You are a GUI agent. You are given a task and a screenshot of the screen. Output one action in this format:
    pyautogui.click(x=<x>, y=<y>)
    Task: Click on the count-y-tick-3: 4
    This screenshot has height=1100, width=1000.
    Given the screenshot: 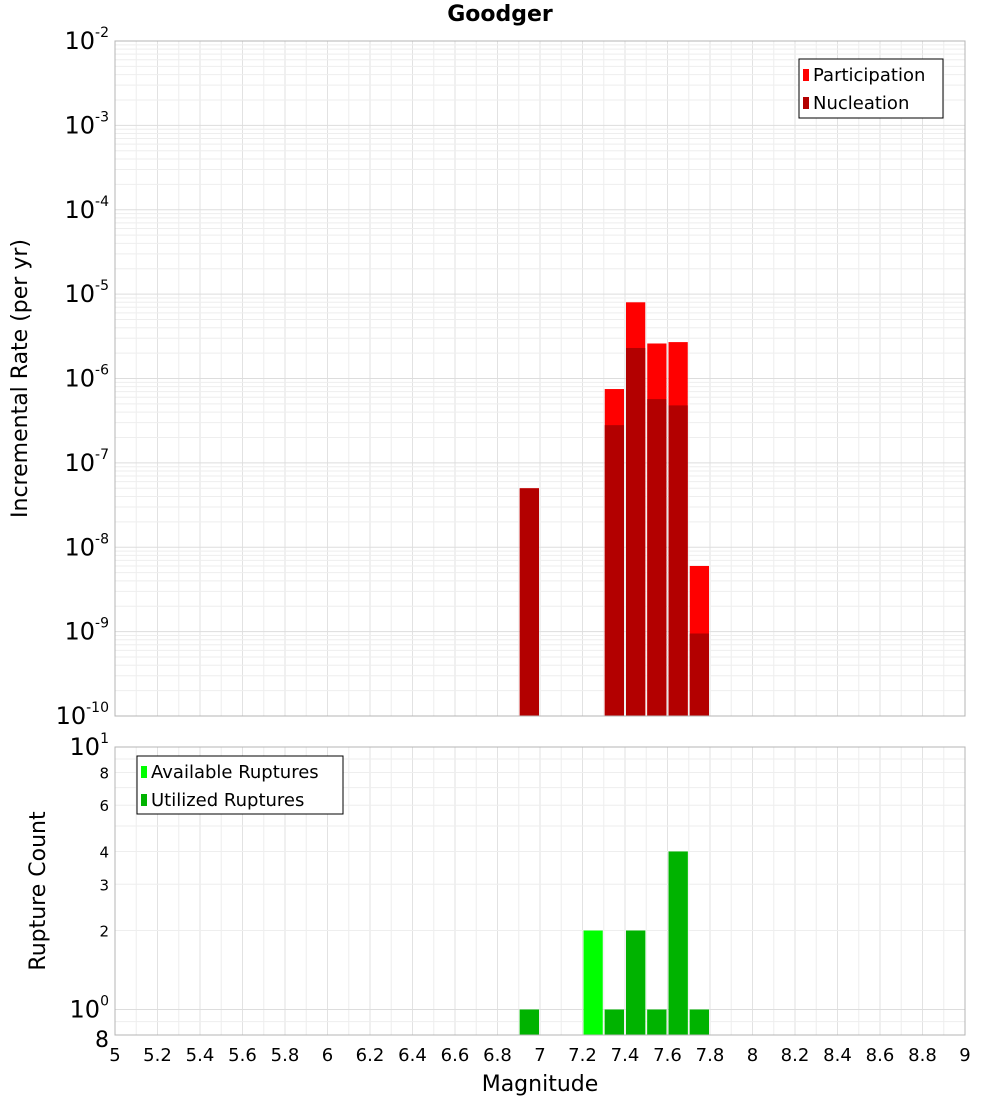 What is the action you would take?
    pyautogui.click(x=104, y=852)
    